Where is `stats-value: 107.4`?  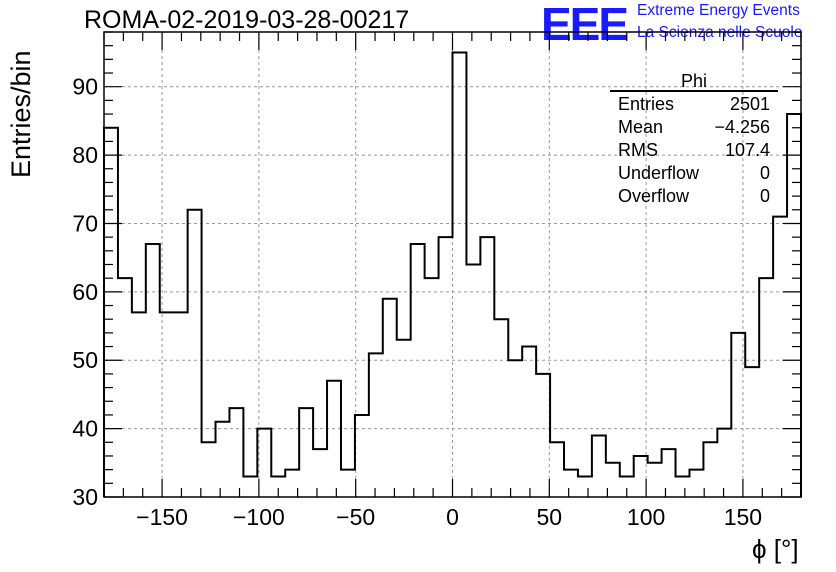
stats-value: 107.4 is located at coordinates (747, 150).